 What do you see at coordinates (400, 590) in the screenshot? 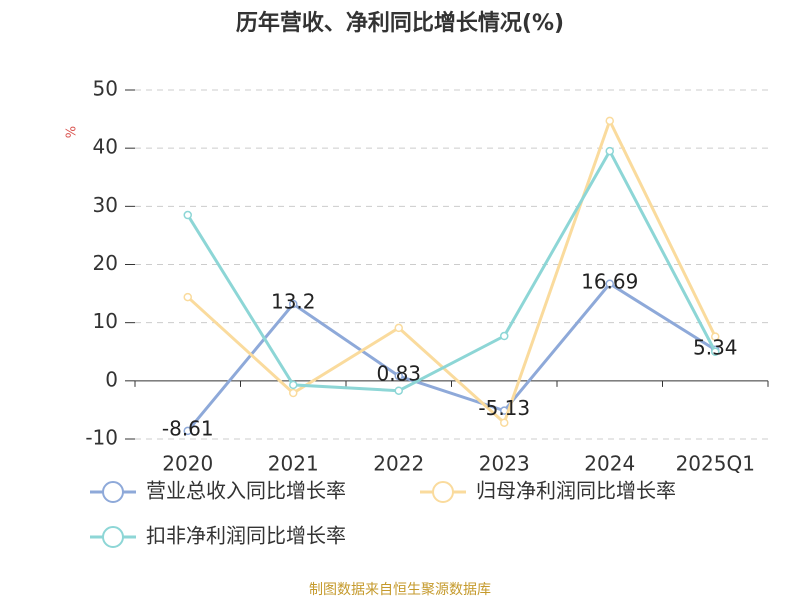
I see `source-note: 制图数据来自恒生聚源数据库` at bounding box center [400, 590].